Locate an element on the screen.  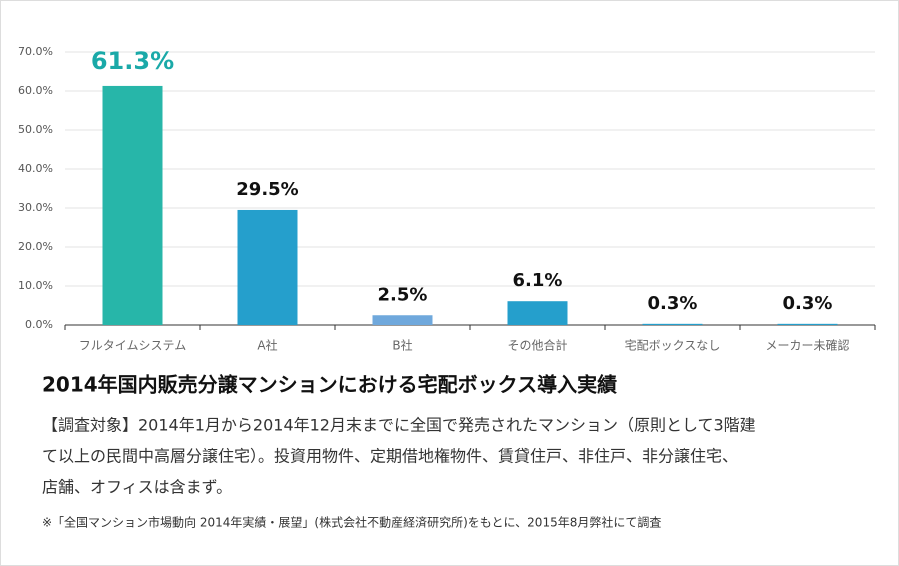
x-tick-label: メーカー未確認 is located at coordinates (807, 345).